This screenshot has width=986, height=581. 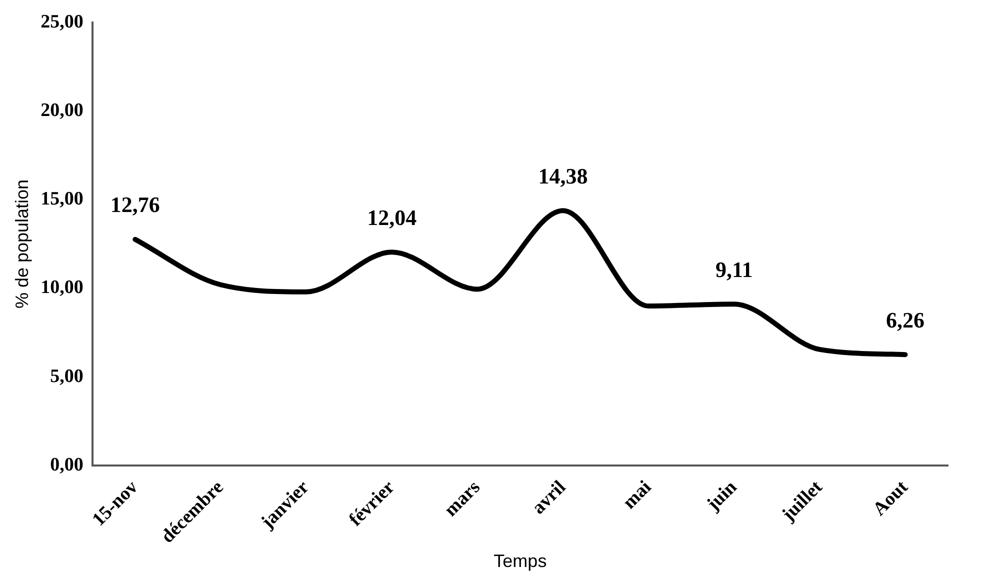 I want to click on y-tick-label: 10,00, so click(x=62, y=287).